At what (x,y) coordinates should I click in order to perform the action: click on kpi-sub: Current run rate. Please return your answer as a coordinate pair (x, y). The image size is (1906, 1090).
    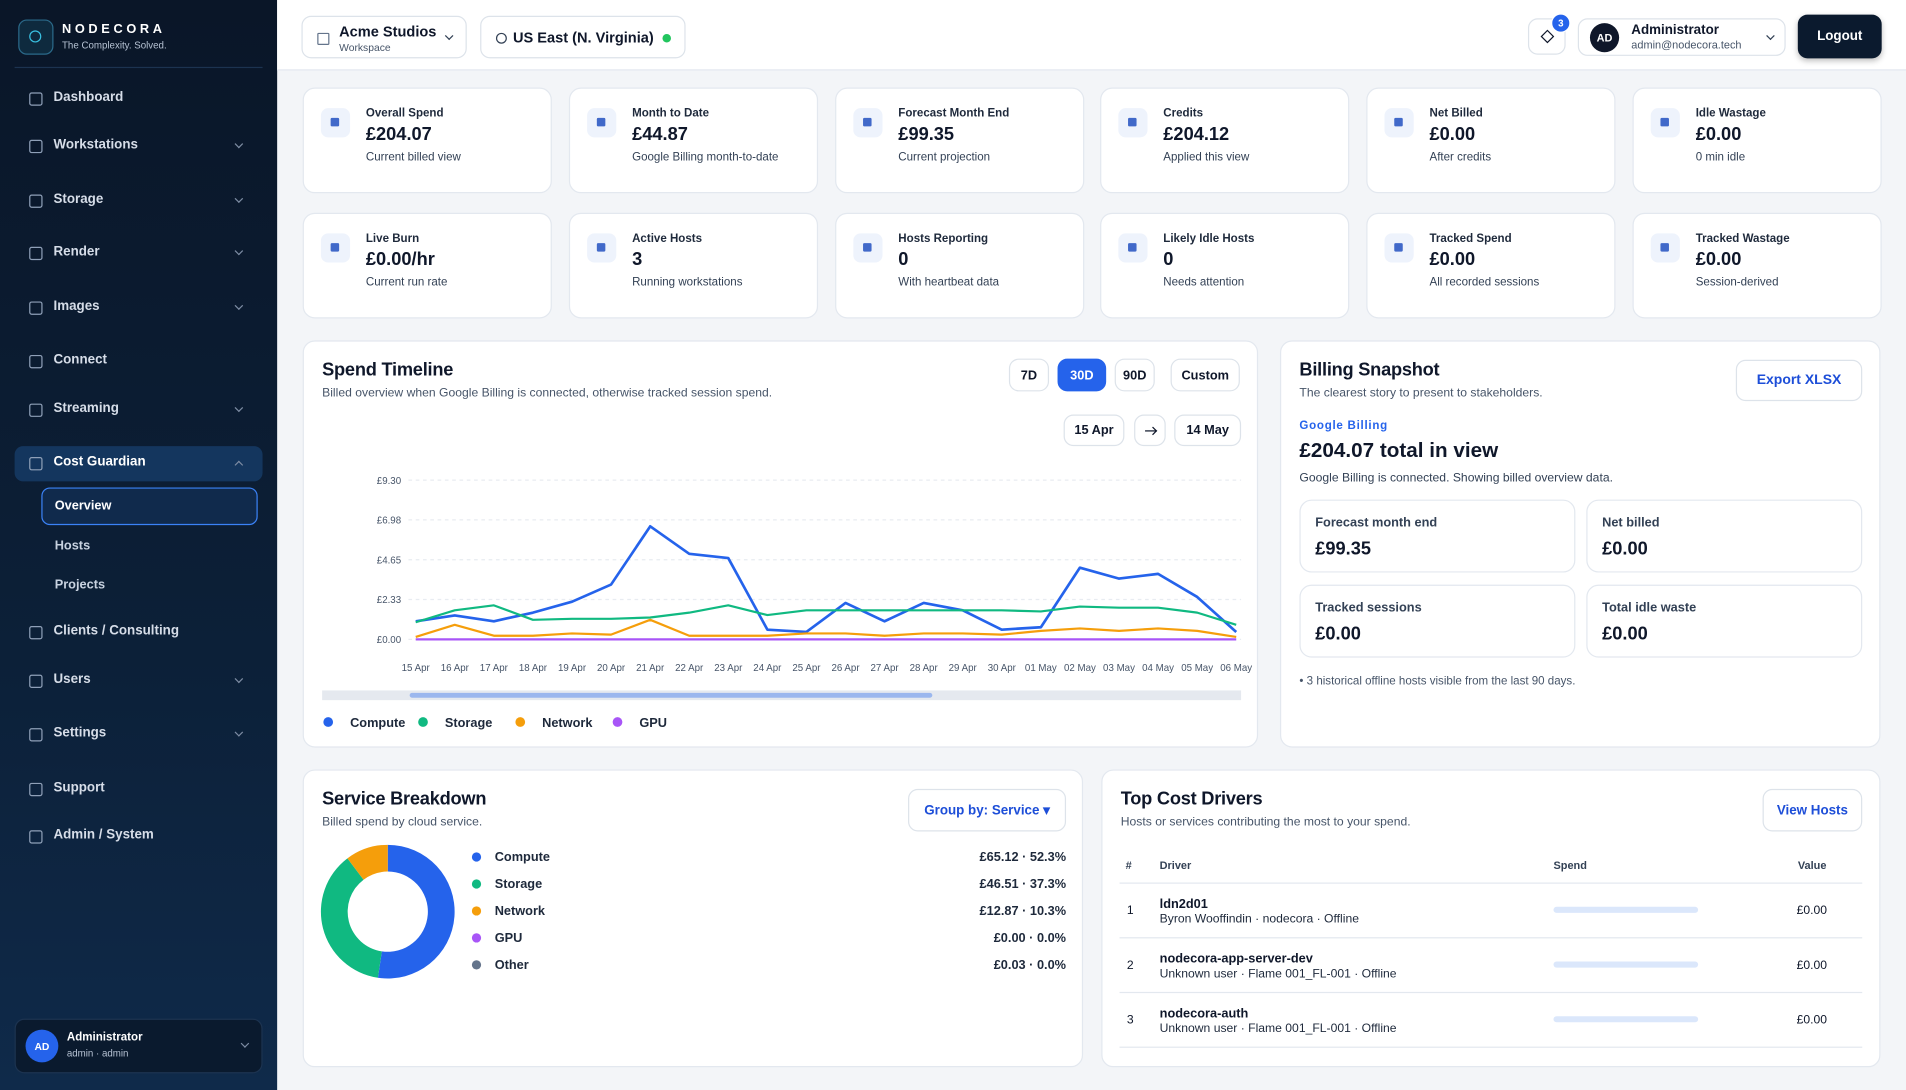
    Looking at the image, I should click on (406, 282).